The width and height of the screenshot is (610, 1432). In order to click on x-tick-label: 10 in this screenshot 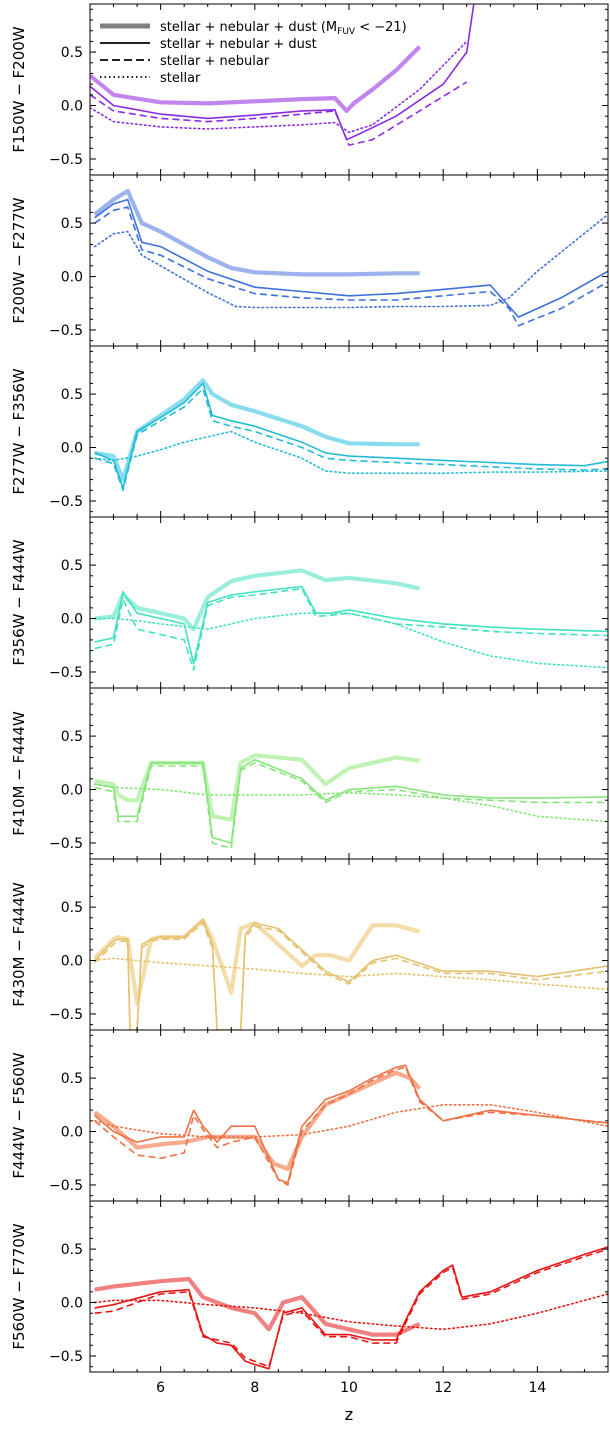, I will do `click(349, 1388)`.